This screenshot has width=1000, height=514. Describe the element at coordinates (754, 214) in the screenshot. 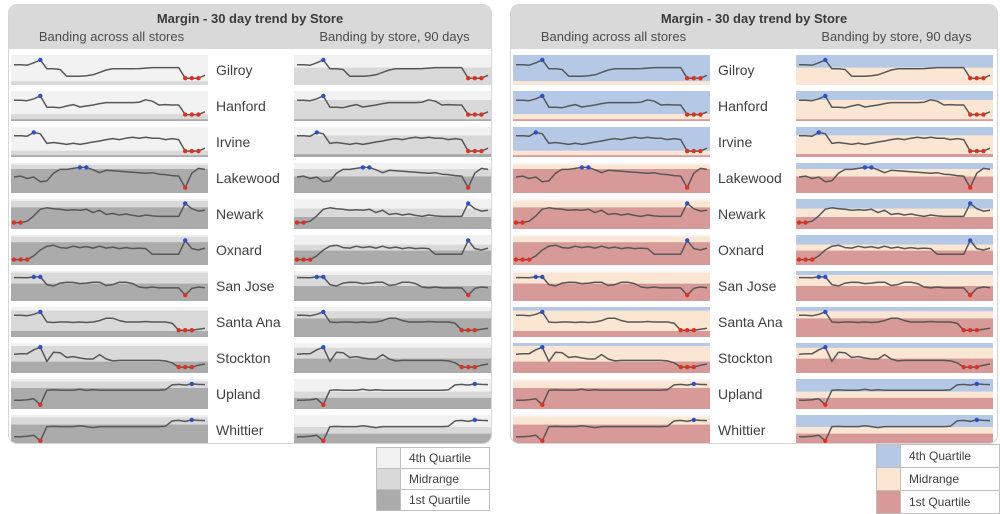

I see `store-row-newark: Newark` at that location.